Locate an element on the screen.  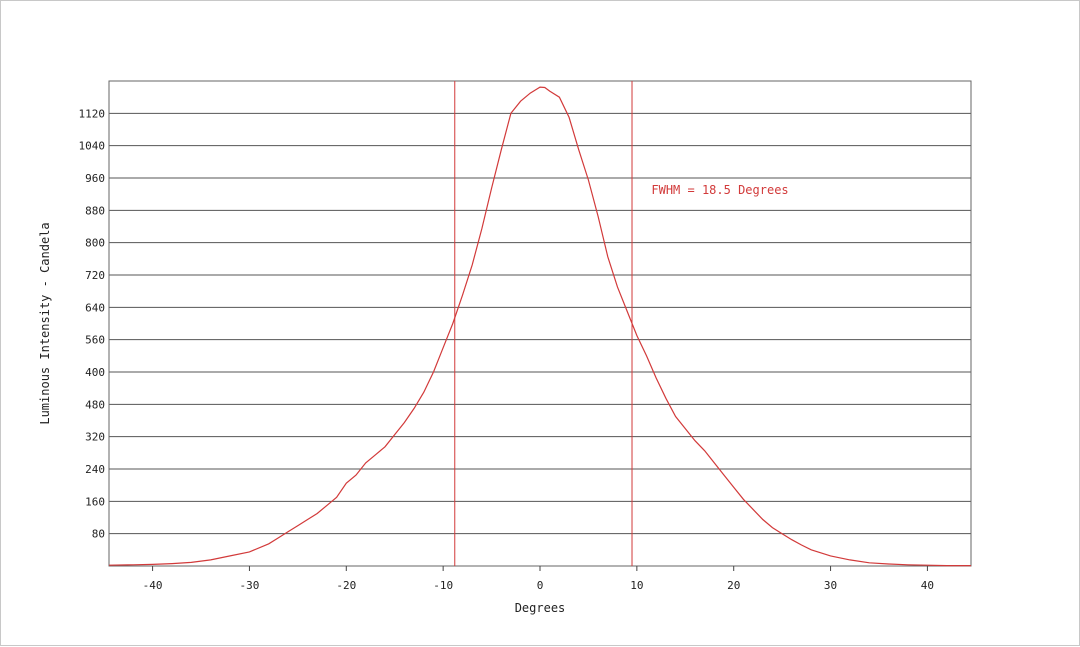
x-axis-label: Degrees is located at coordinates (540, 608).